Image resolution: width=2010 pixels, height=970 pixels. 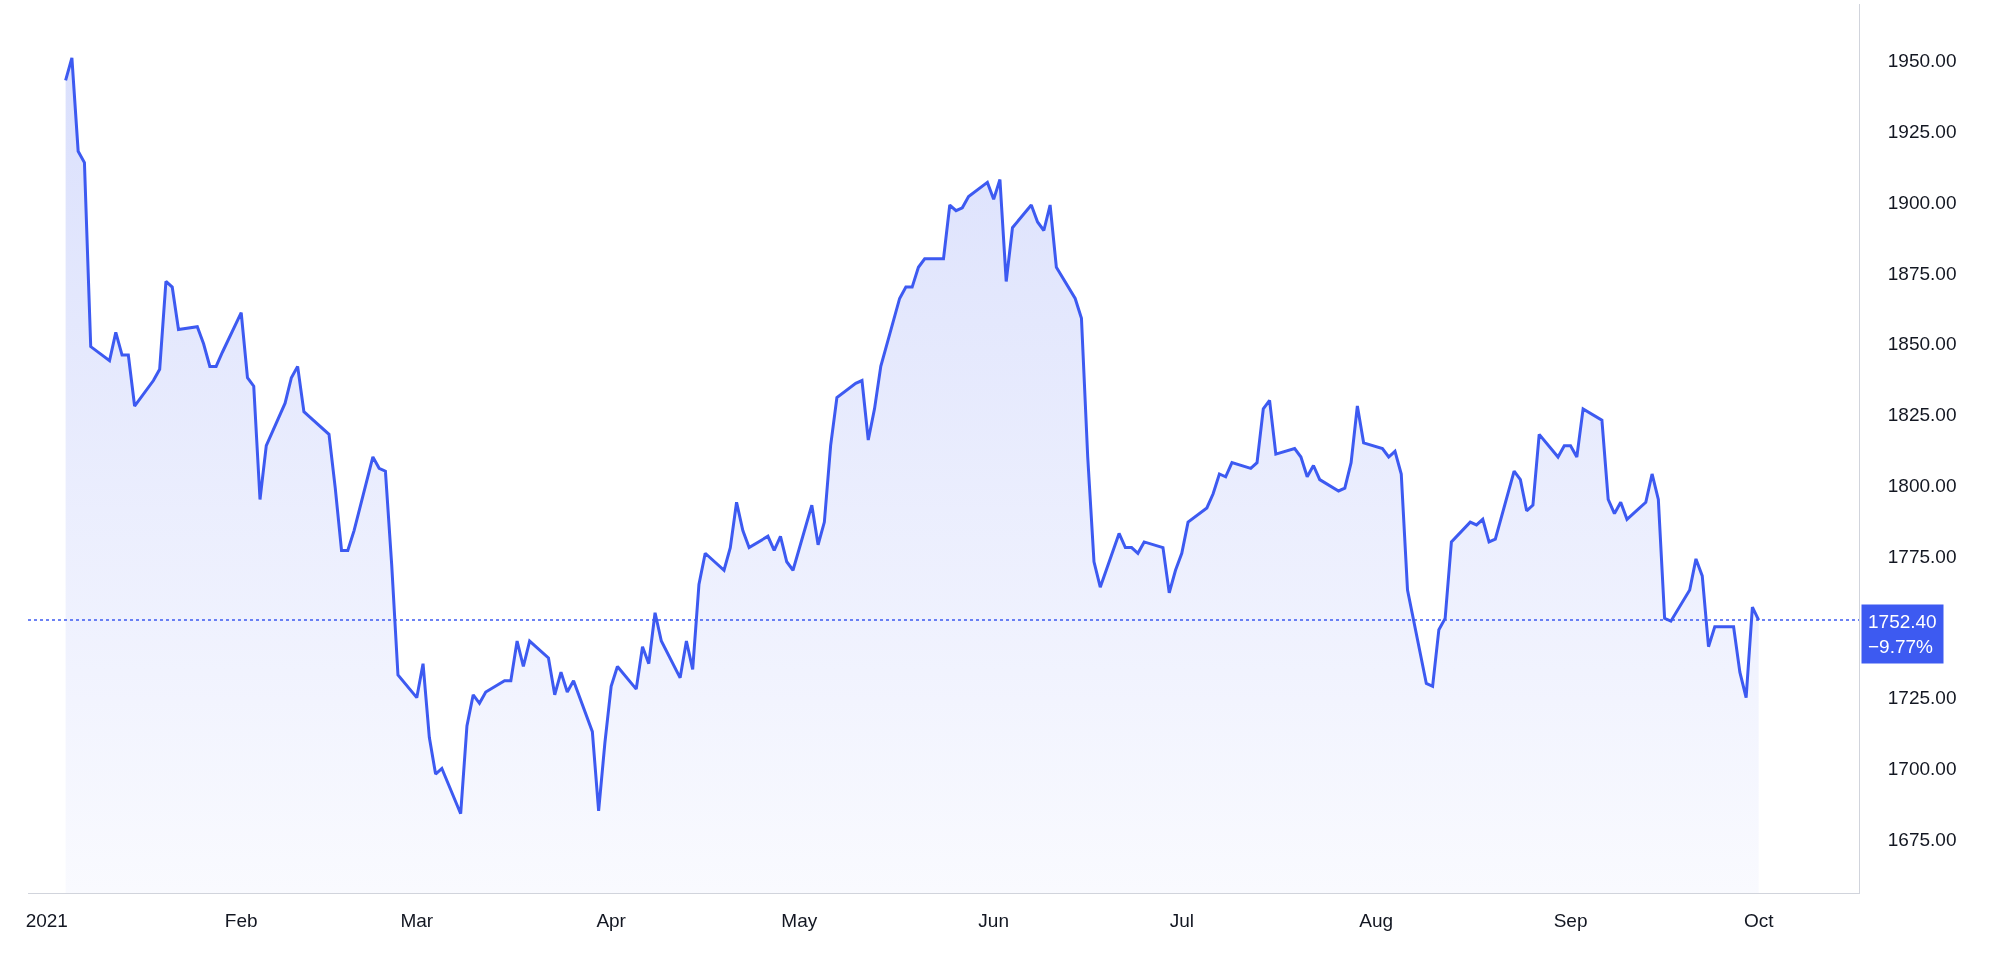 I want to click on x-tick-label: Jul, so click(x=1181, y=920).